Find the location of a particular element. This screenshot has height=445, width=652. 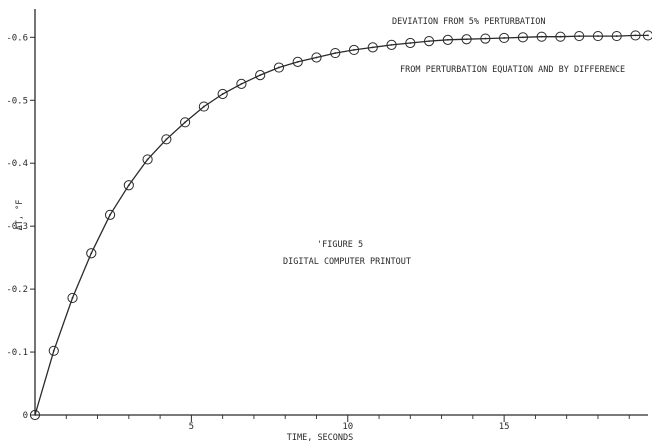

y-tick-label: -0.4 is located at coordinates (17, 164).